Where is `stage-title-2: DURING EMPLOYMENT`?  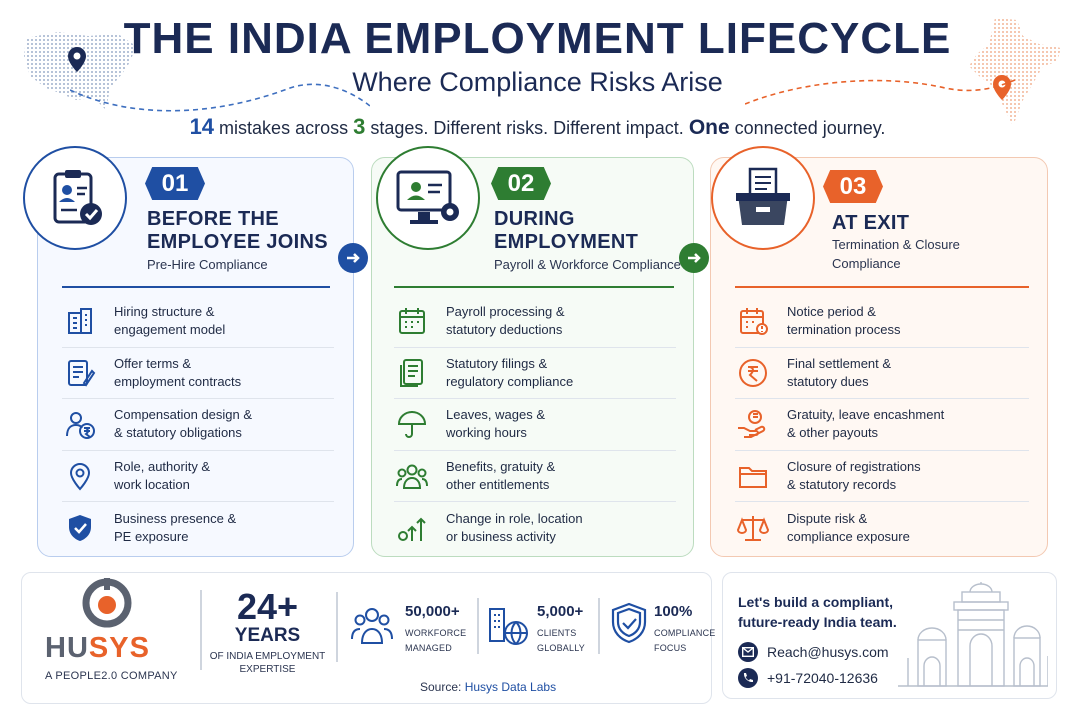 stage-title-2: DURING EMPLOYMENT is located at coordinates (566, 230).